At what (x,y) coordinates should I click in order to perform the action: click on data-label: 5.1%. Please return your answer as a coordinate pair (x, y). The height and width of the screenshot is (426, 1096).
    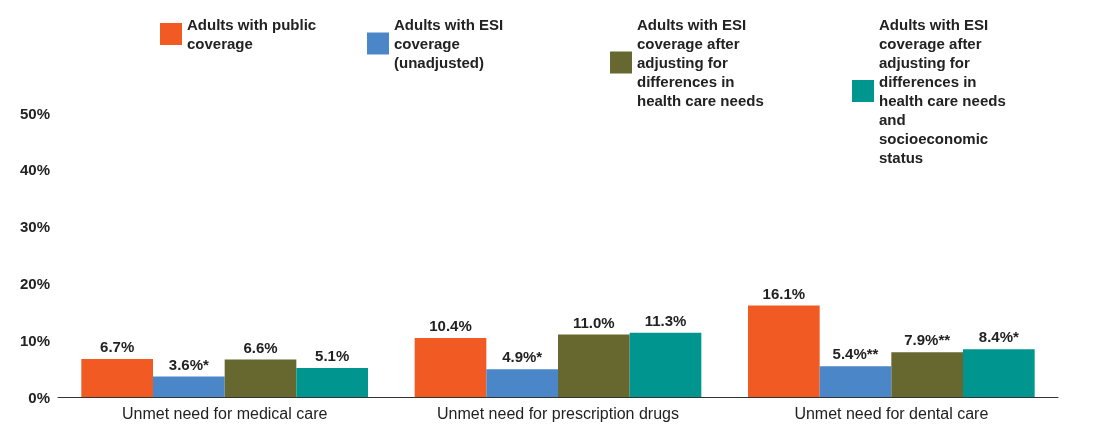
    Looking at the image, I should click on (332, 356).